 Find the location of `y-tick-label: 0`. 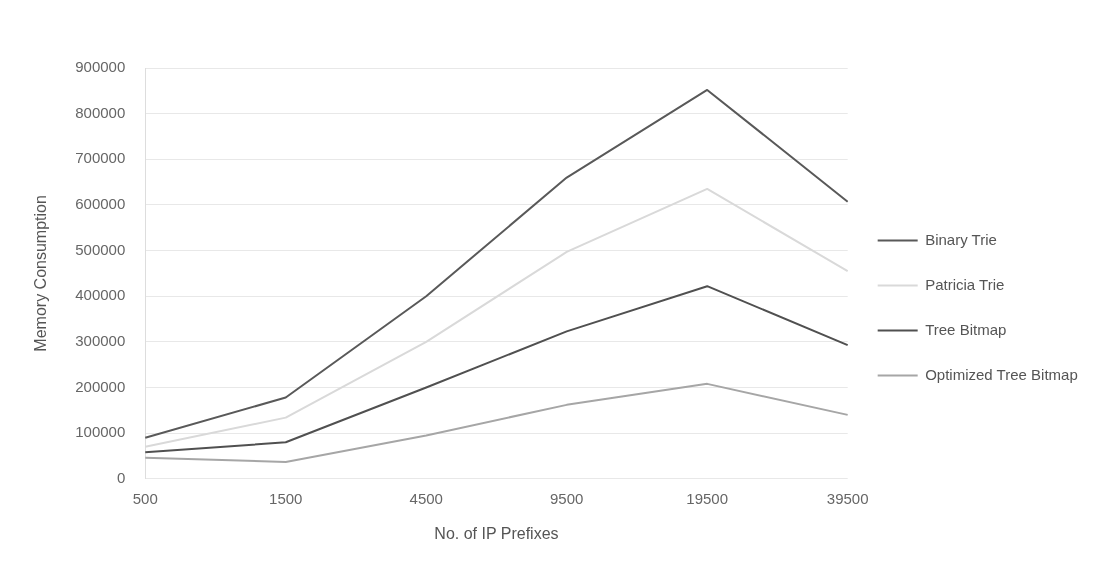

y-tick-label: 0 is located at coordinates (121, 477).